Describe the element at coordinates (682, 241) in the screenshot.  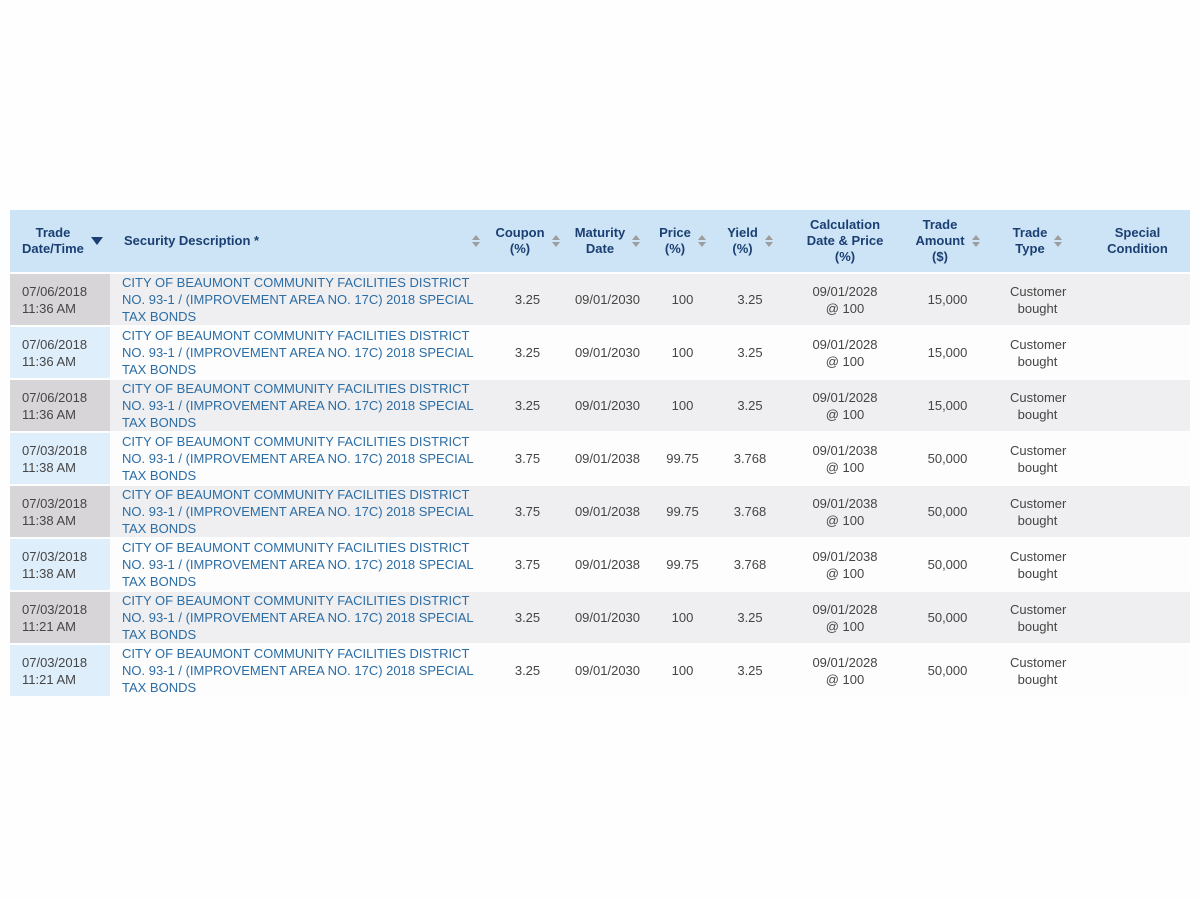
I see `column-header-price: Price (%)` at that location.